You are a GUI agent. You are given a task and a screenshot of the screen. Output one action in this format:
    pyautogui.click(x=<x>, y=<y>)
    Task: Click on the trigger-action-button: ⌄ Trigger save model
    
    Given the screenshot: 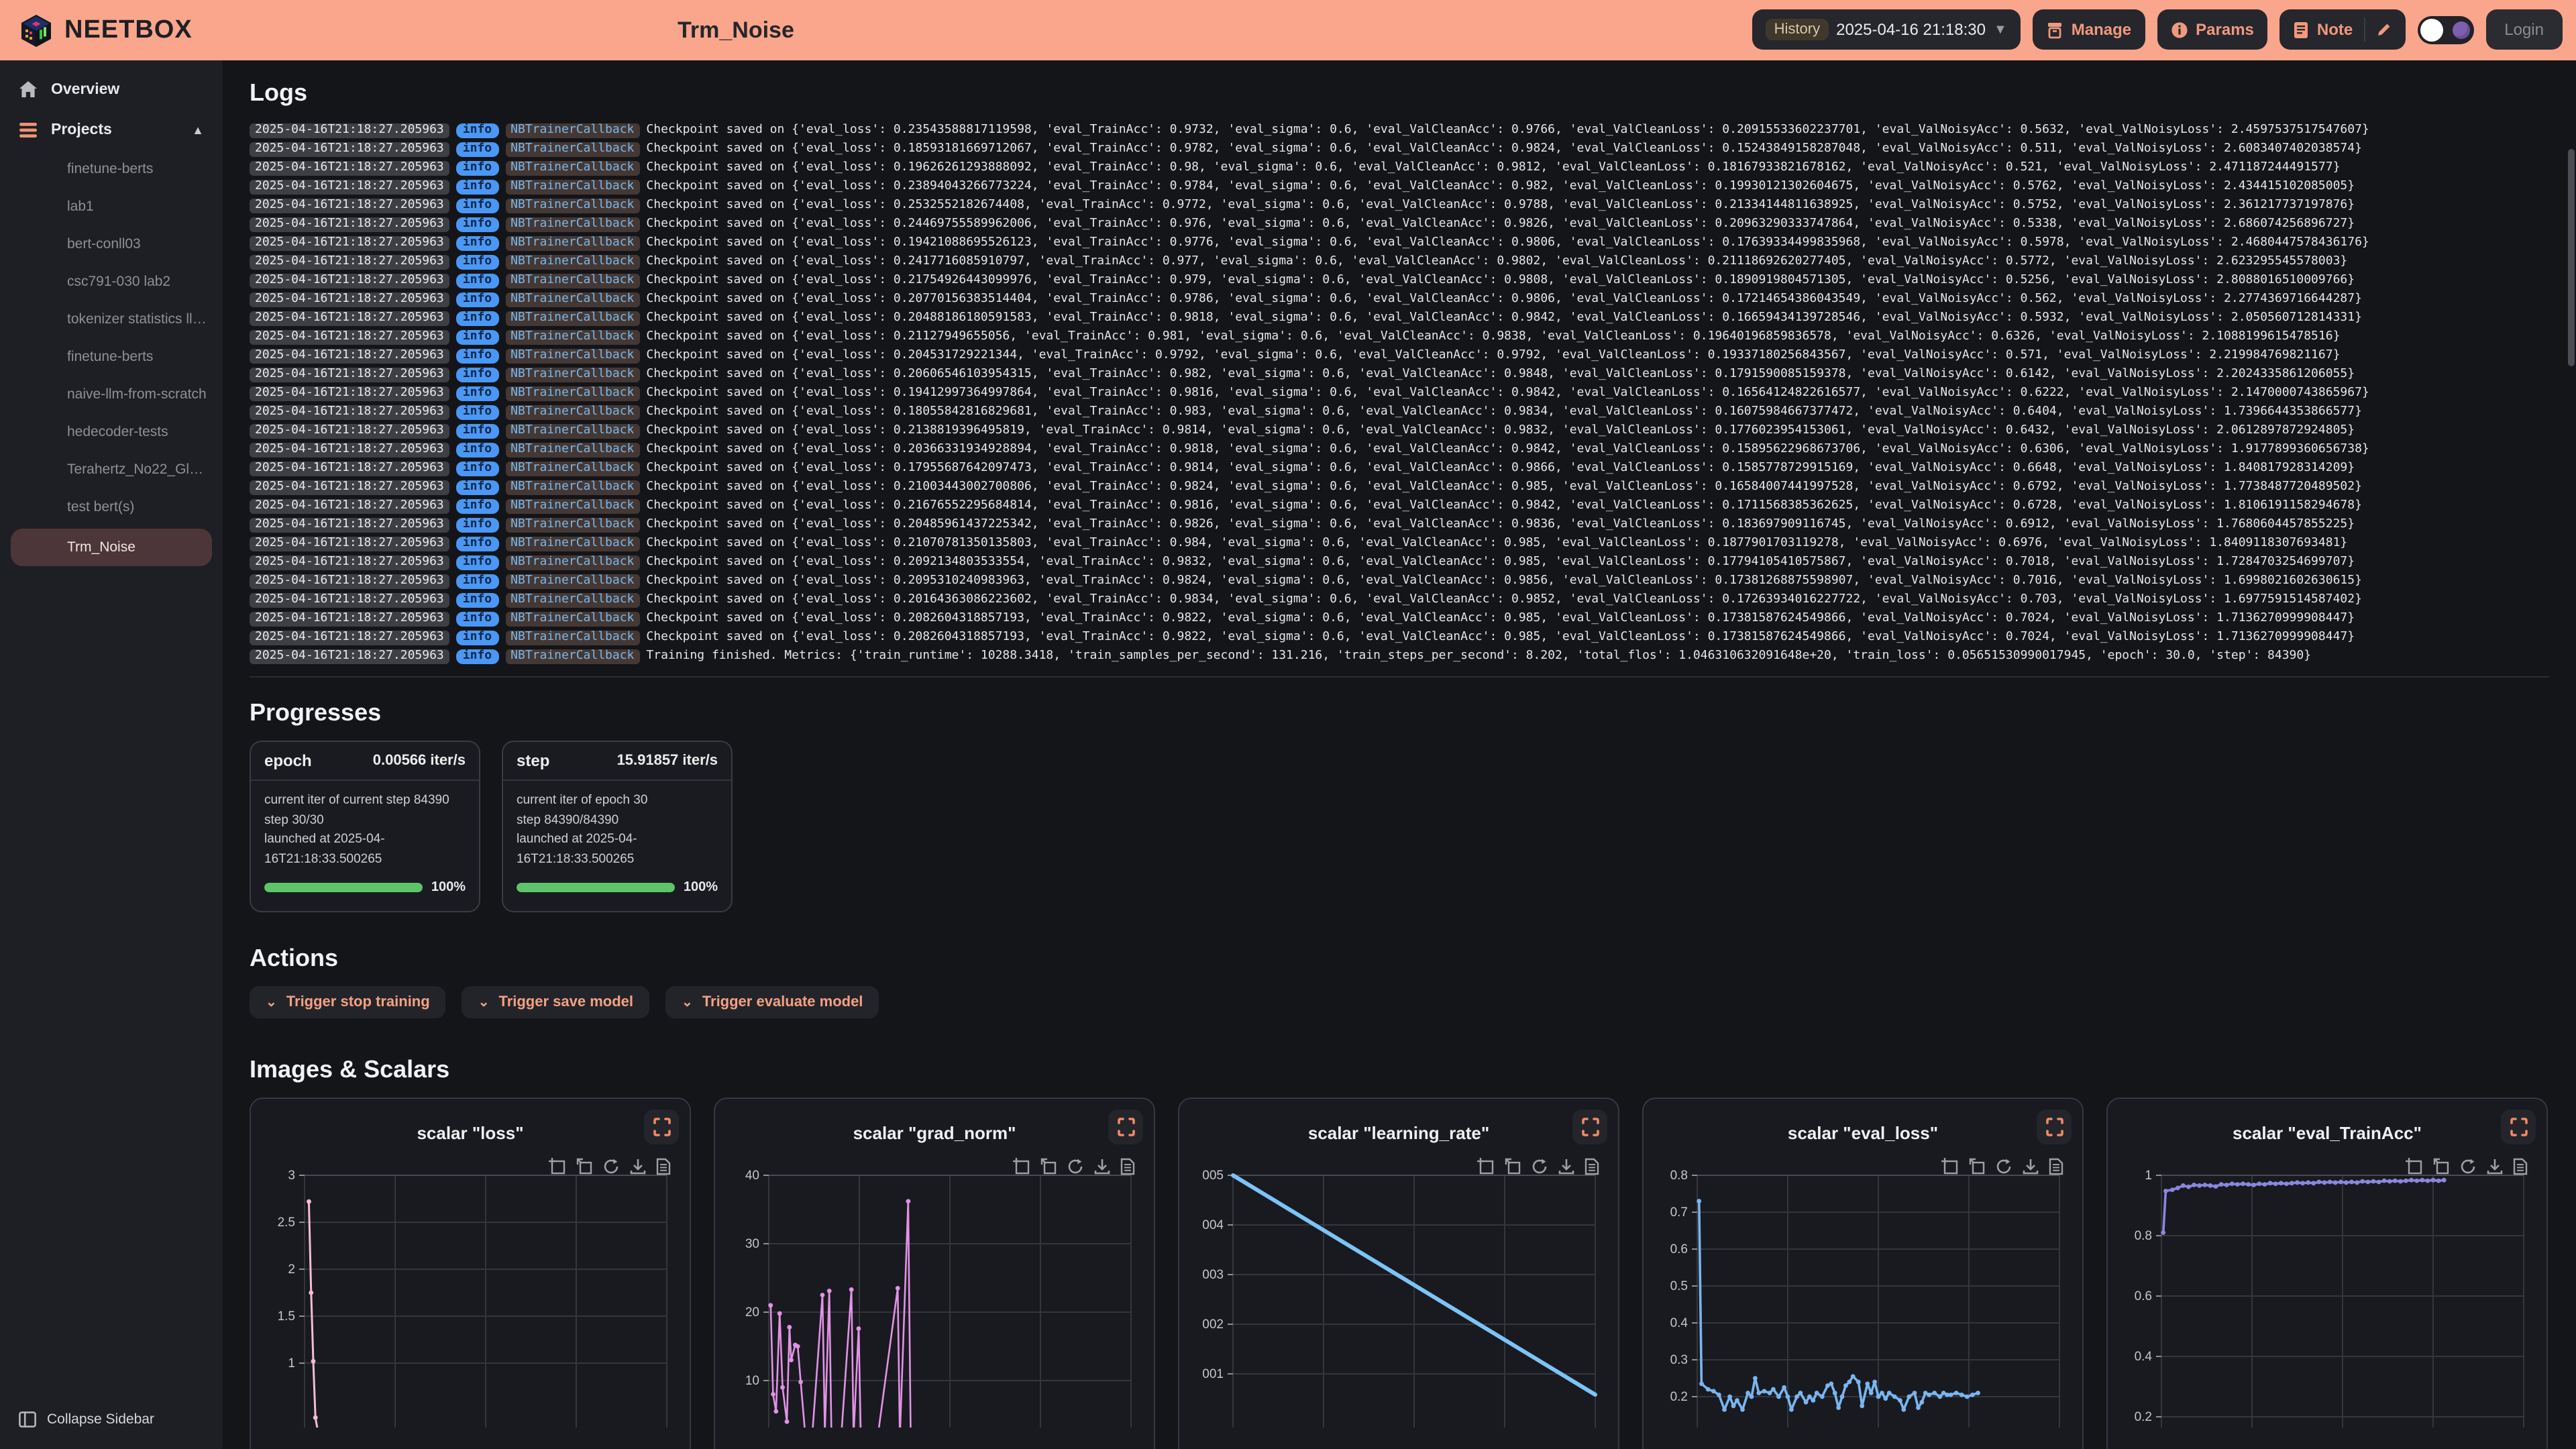 What is the action you would take?
    pyautogui.click(x=555, y=1002)
    